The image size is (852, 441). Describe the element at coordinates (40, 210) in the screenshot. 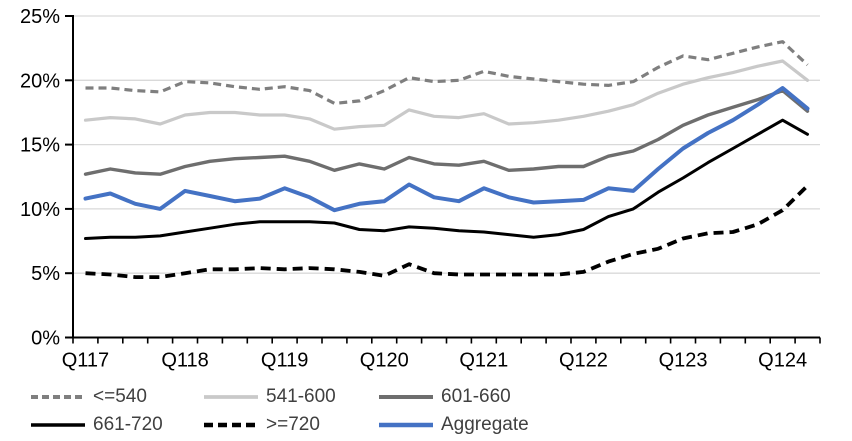

I see `y-tick-label: 10%` at that location.